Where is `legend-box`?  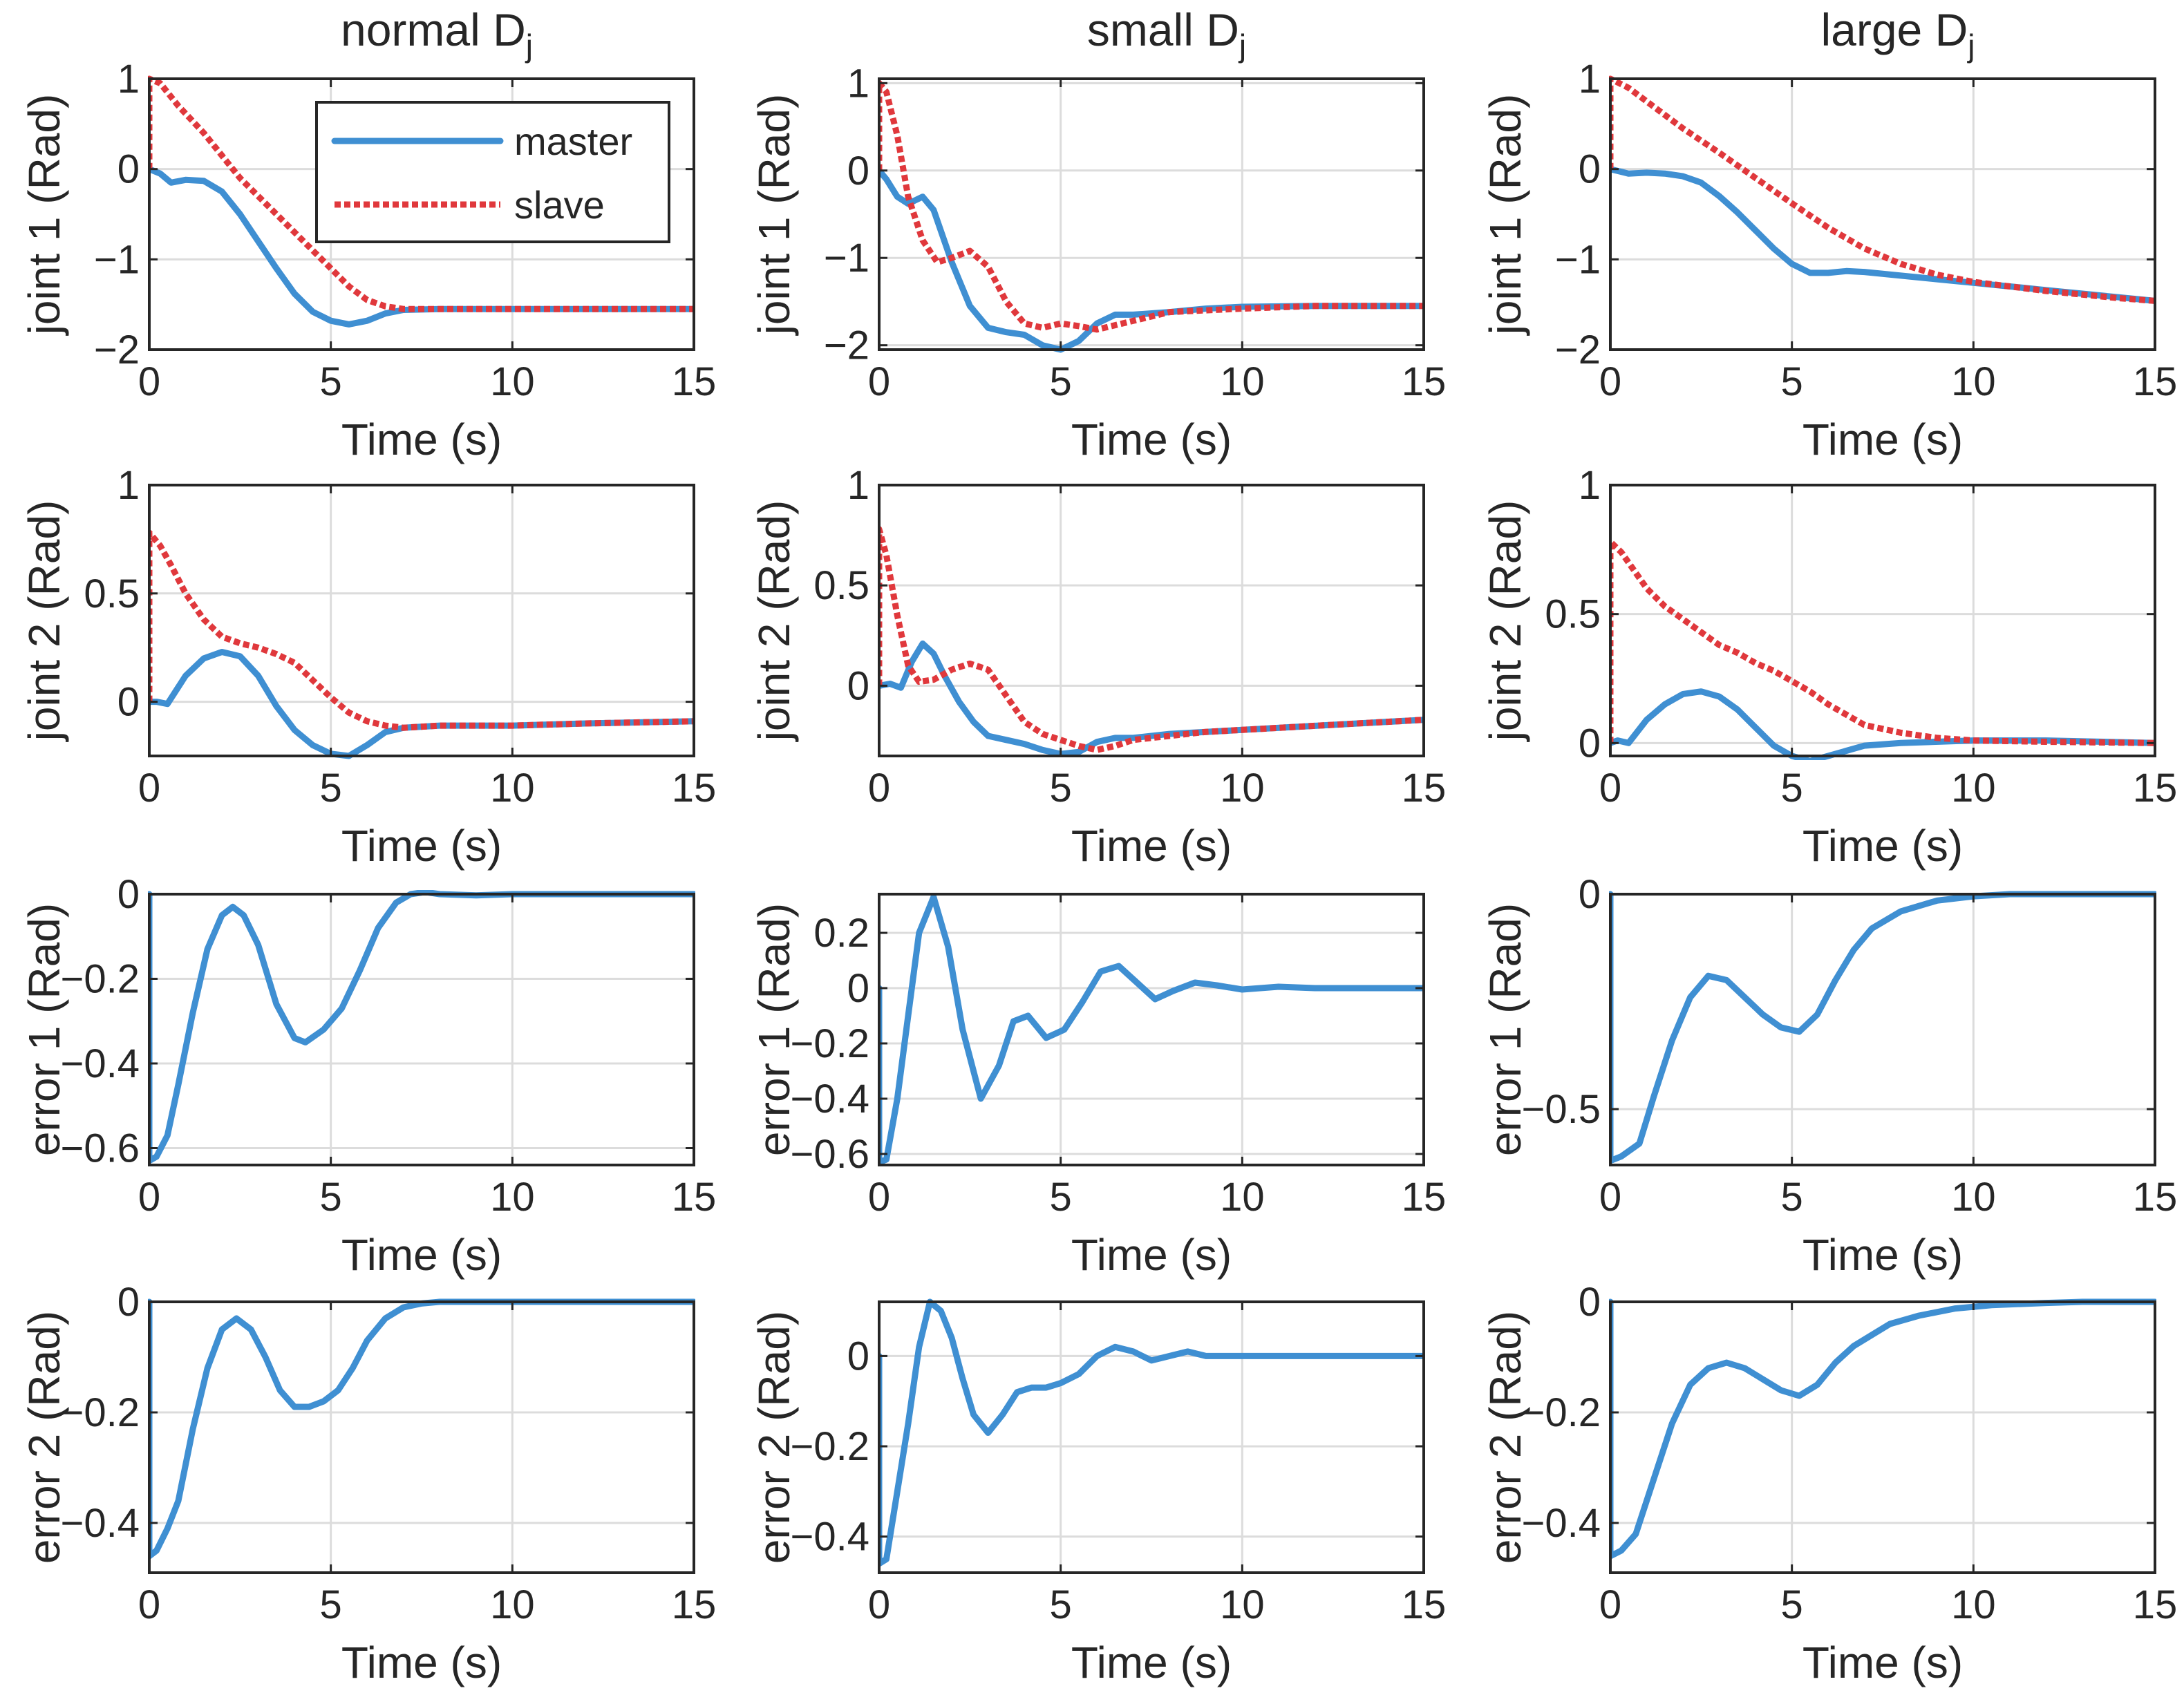
legend-box is located at coordinates (493, 172).